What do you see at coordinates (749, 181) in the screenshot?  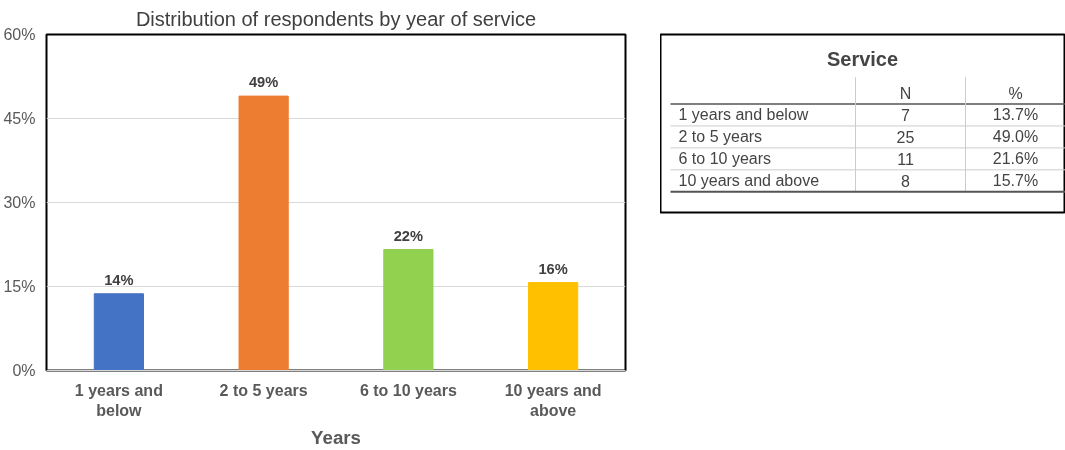 I see `category-label: 10 years and above` at bounding box center [749, 181].